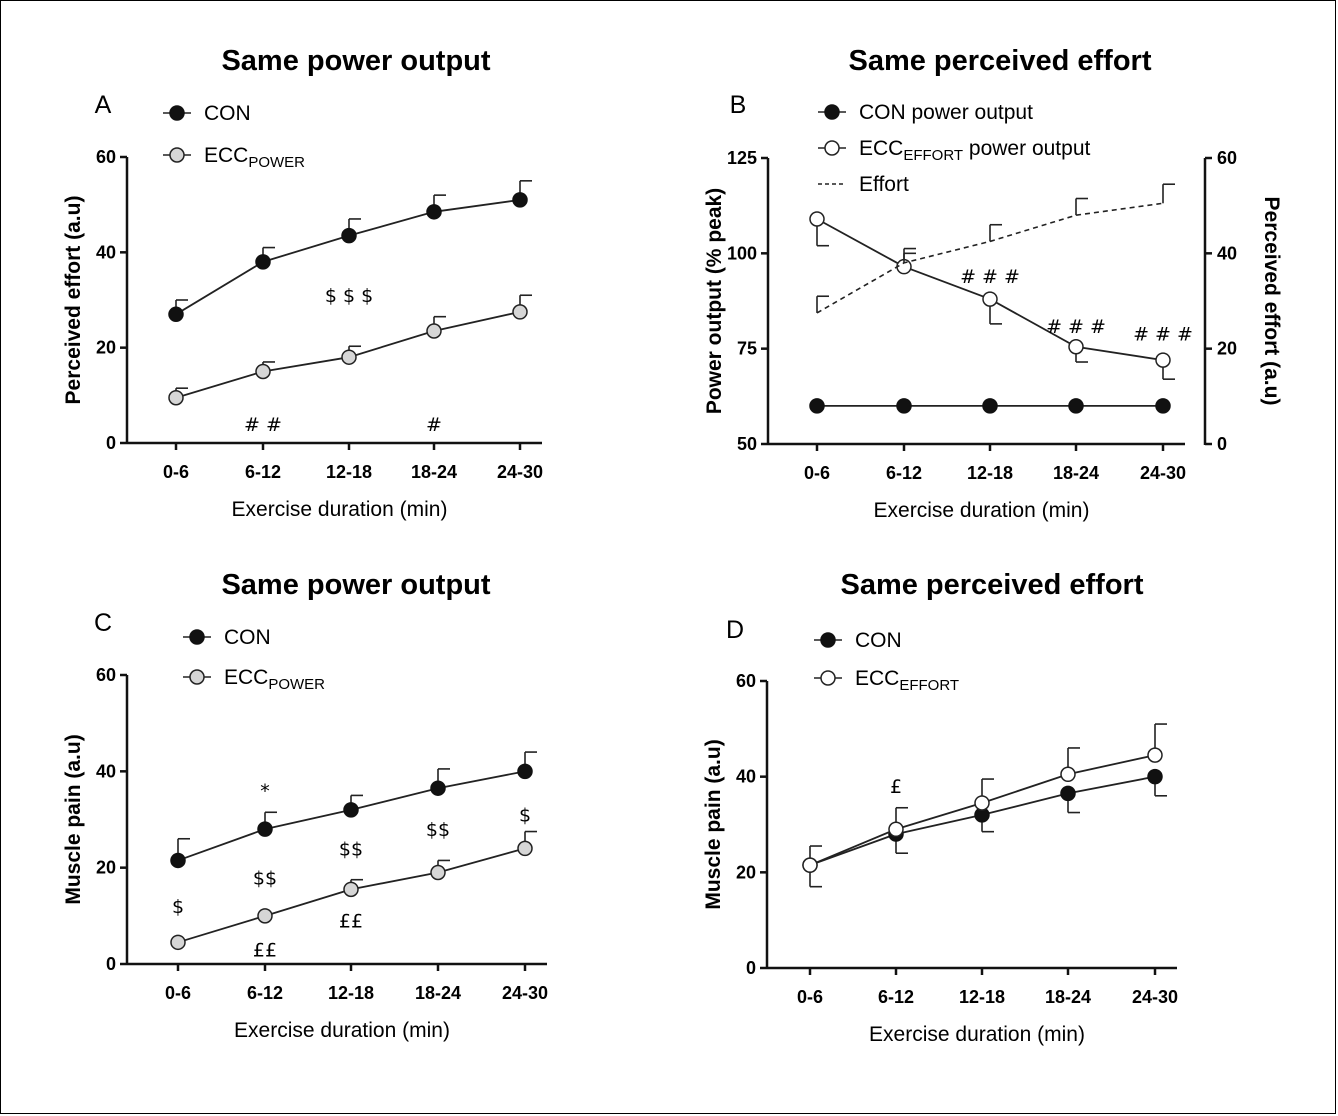 This screenshot has width=1338, height=1116. Describe the element at coordinates (254, 157) in the screenshot. I see `legend-label: ECCPOWER` at that location.